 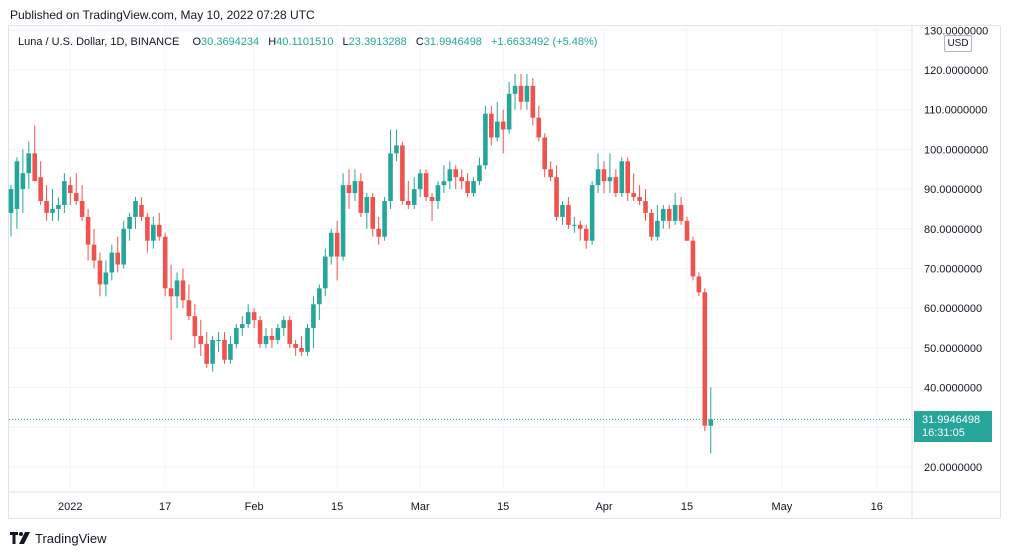 What do you see at coordinates (953, 230) in the screenshot?
I see `price-tick-label: 80.0000000` at bounding box center [953, 230].